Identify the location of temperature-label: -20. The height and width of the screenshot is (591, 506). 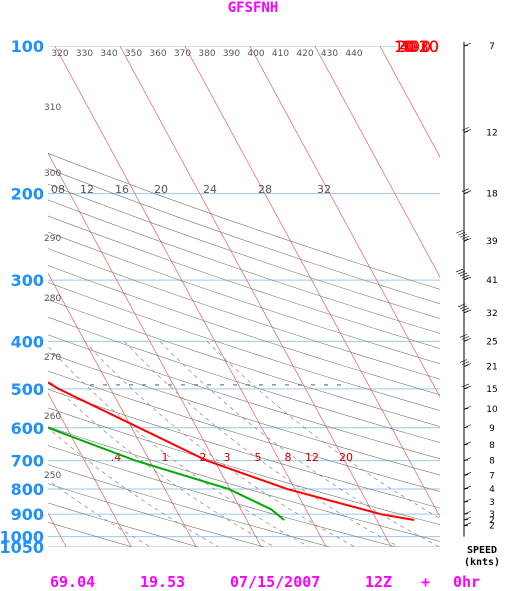
(426, 46).